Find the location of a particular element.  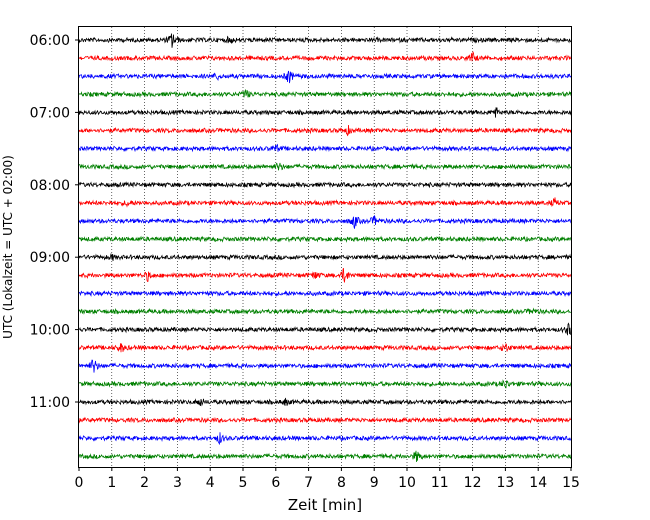

y-tick-label: 11:00 is located at coordinates (50, 403).